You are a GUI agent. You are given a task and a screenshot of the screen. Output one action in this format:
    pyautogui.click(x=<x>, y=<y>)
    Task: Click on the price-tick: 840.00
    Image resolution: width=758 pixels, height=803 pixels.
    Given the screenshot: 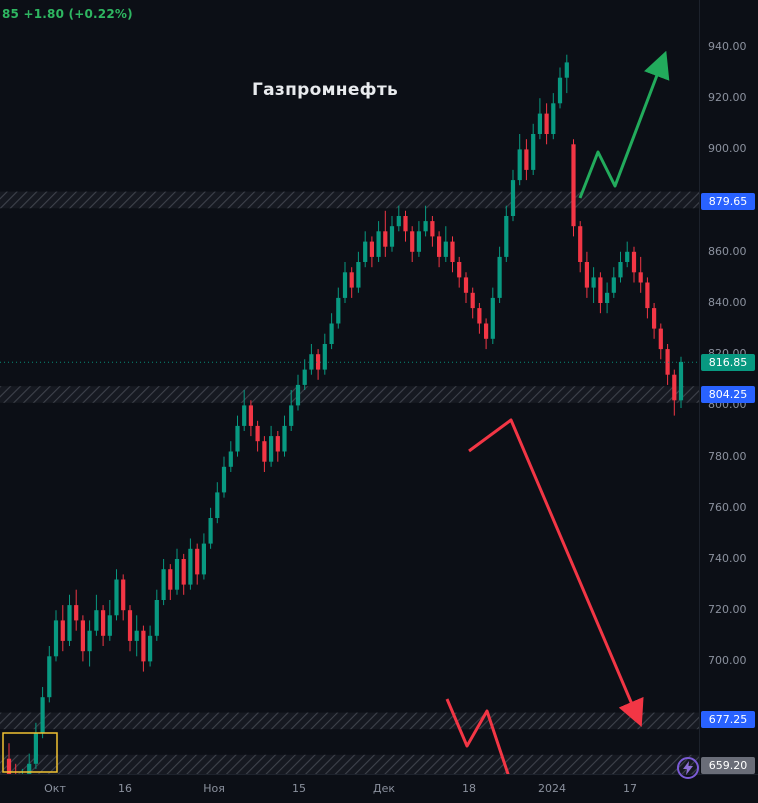 What is the action you would take?
    pyautogui.click(x=727, y=302)
    